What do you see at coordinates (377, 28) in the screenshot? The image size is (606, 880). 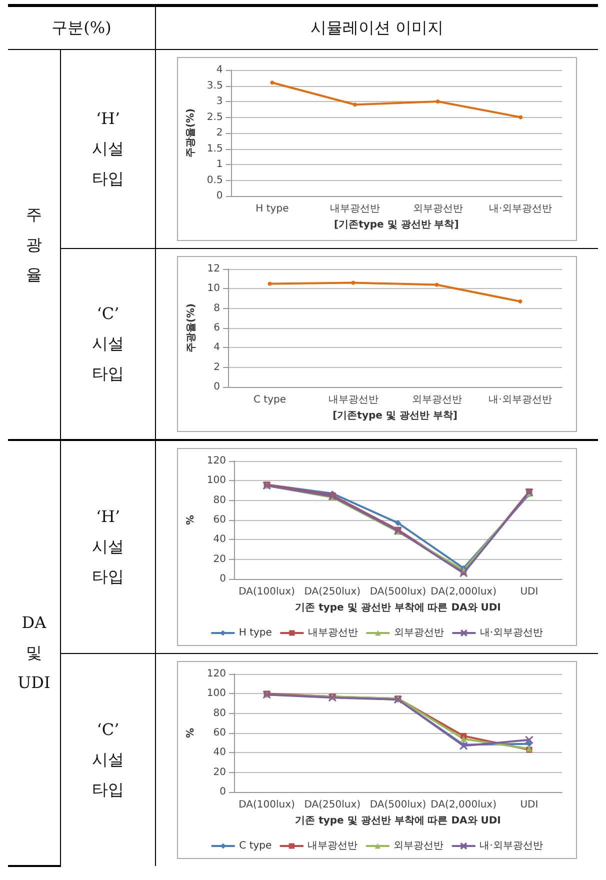 I see `text: 시뮬레이션 이미지` at bounding box center [377, 28].